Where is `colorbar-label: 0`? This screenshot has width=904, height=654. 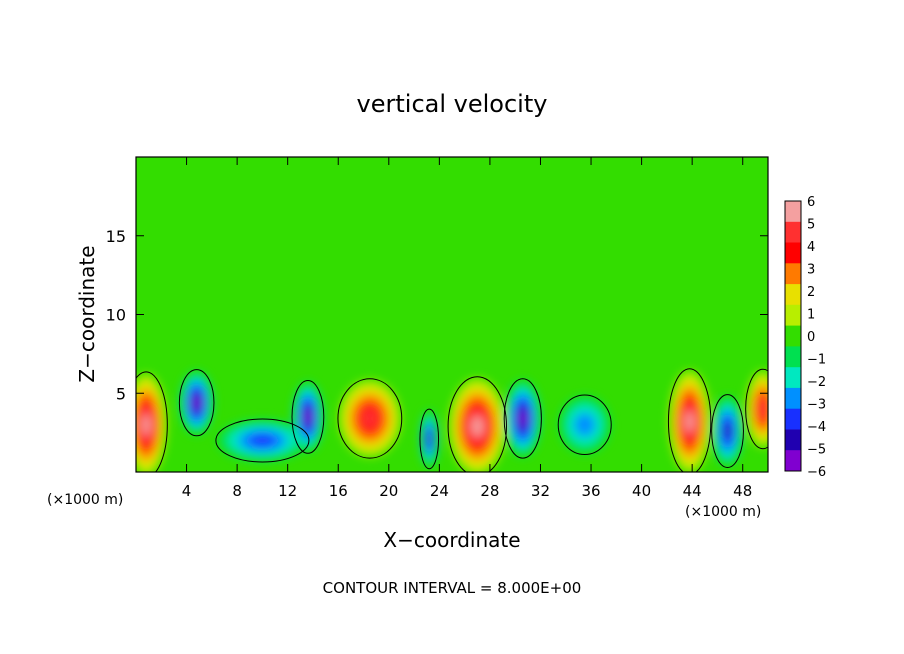
colorbar-label: 0 is located at coordinates (811, 337).